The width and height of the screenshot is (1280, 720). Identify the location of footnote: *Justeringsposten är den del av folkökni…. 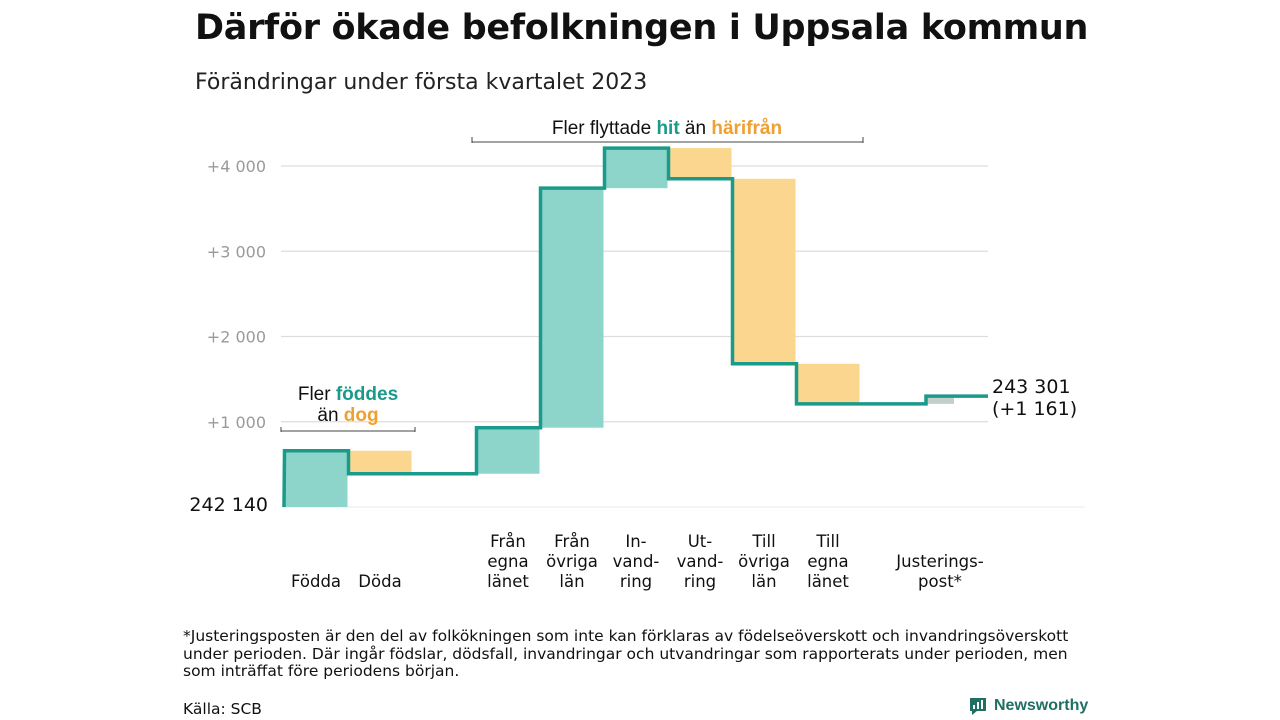
(626, 653).